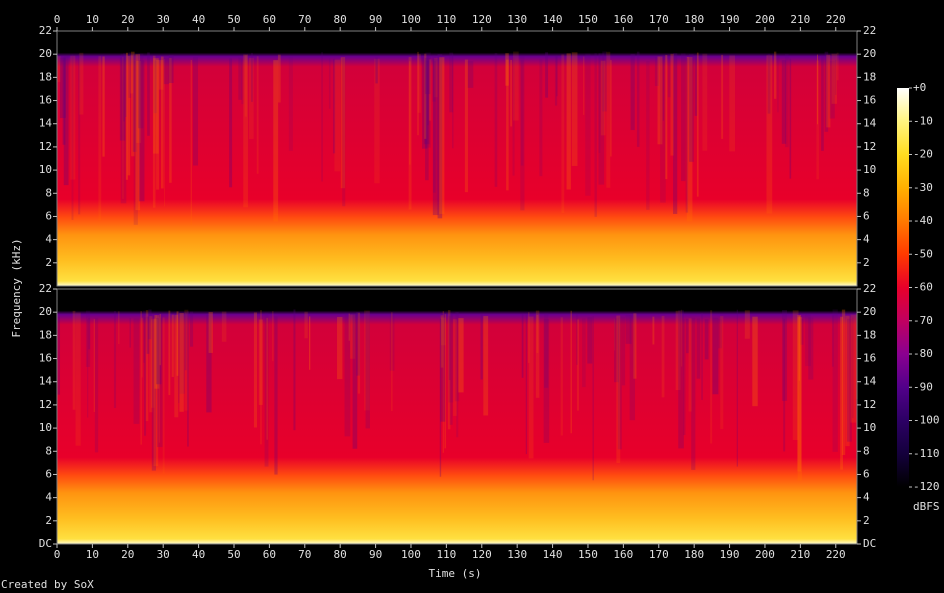  Describe the element at coordinates (233, 554) in the screenshot. I see `x-tick-label: 50` at that location.